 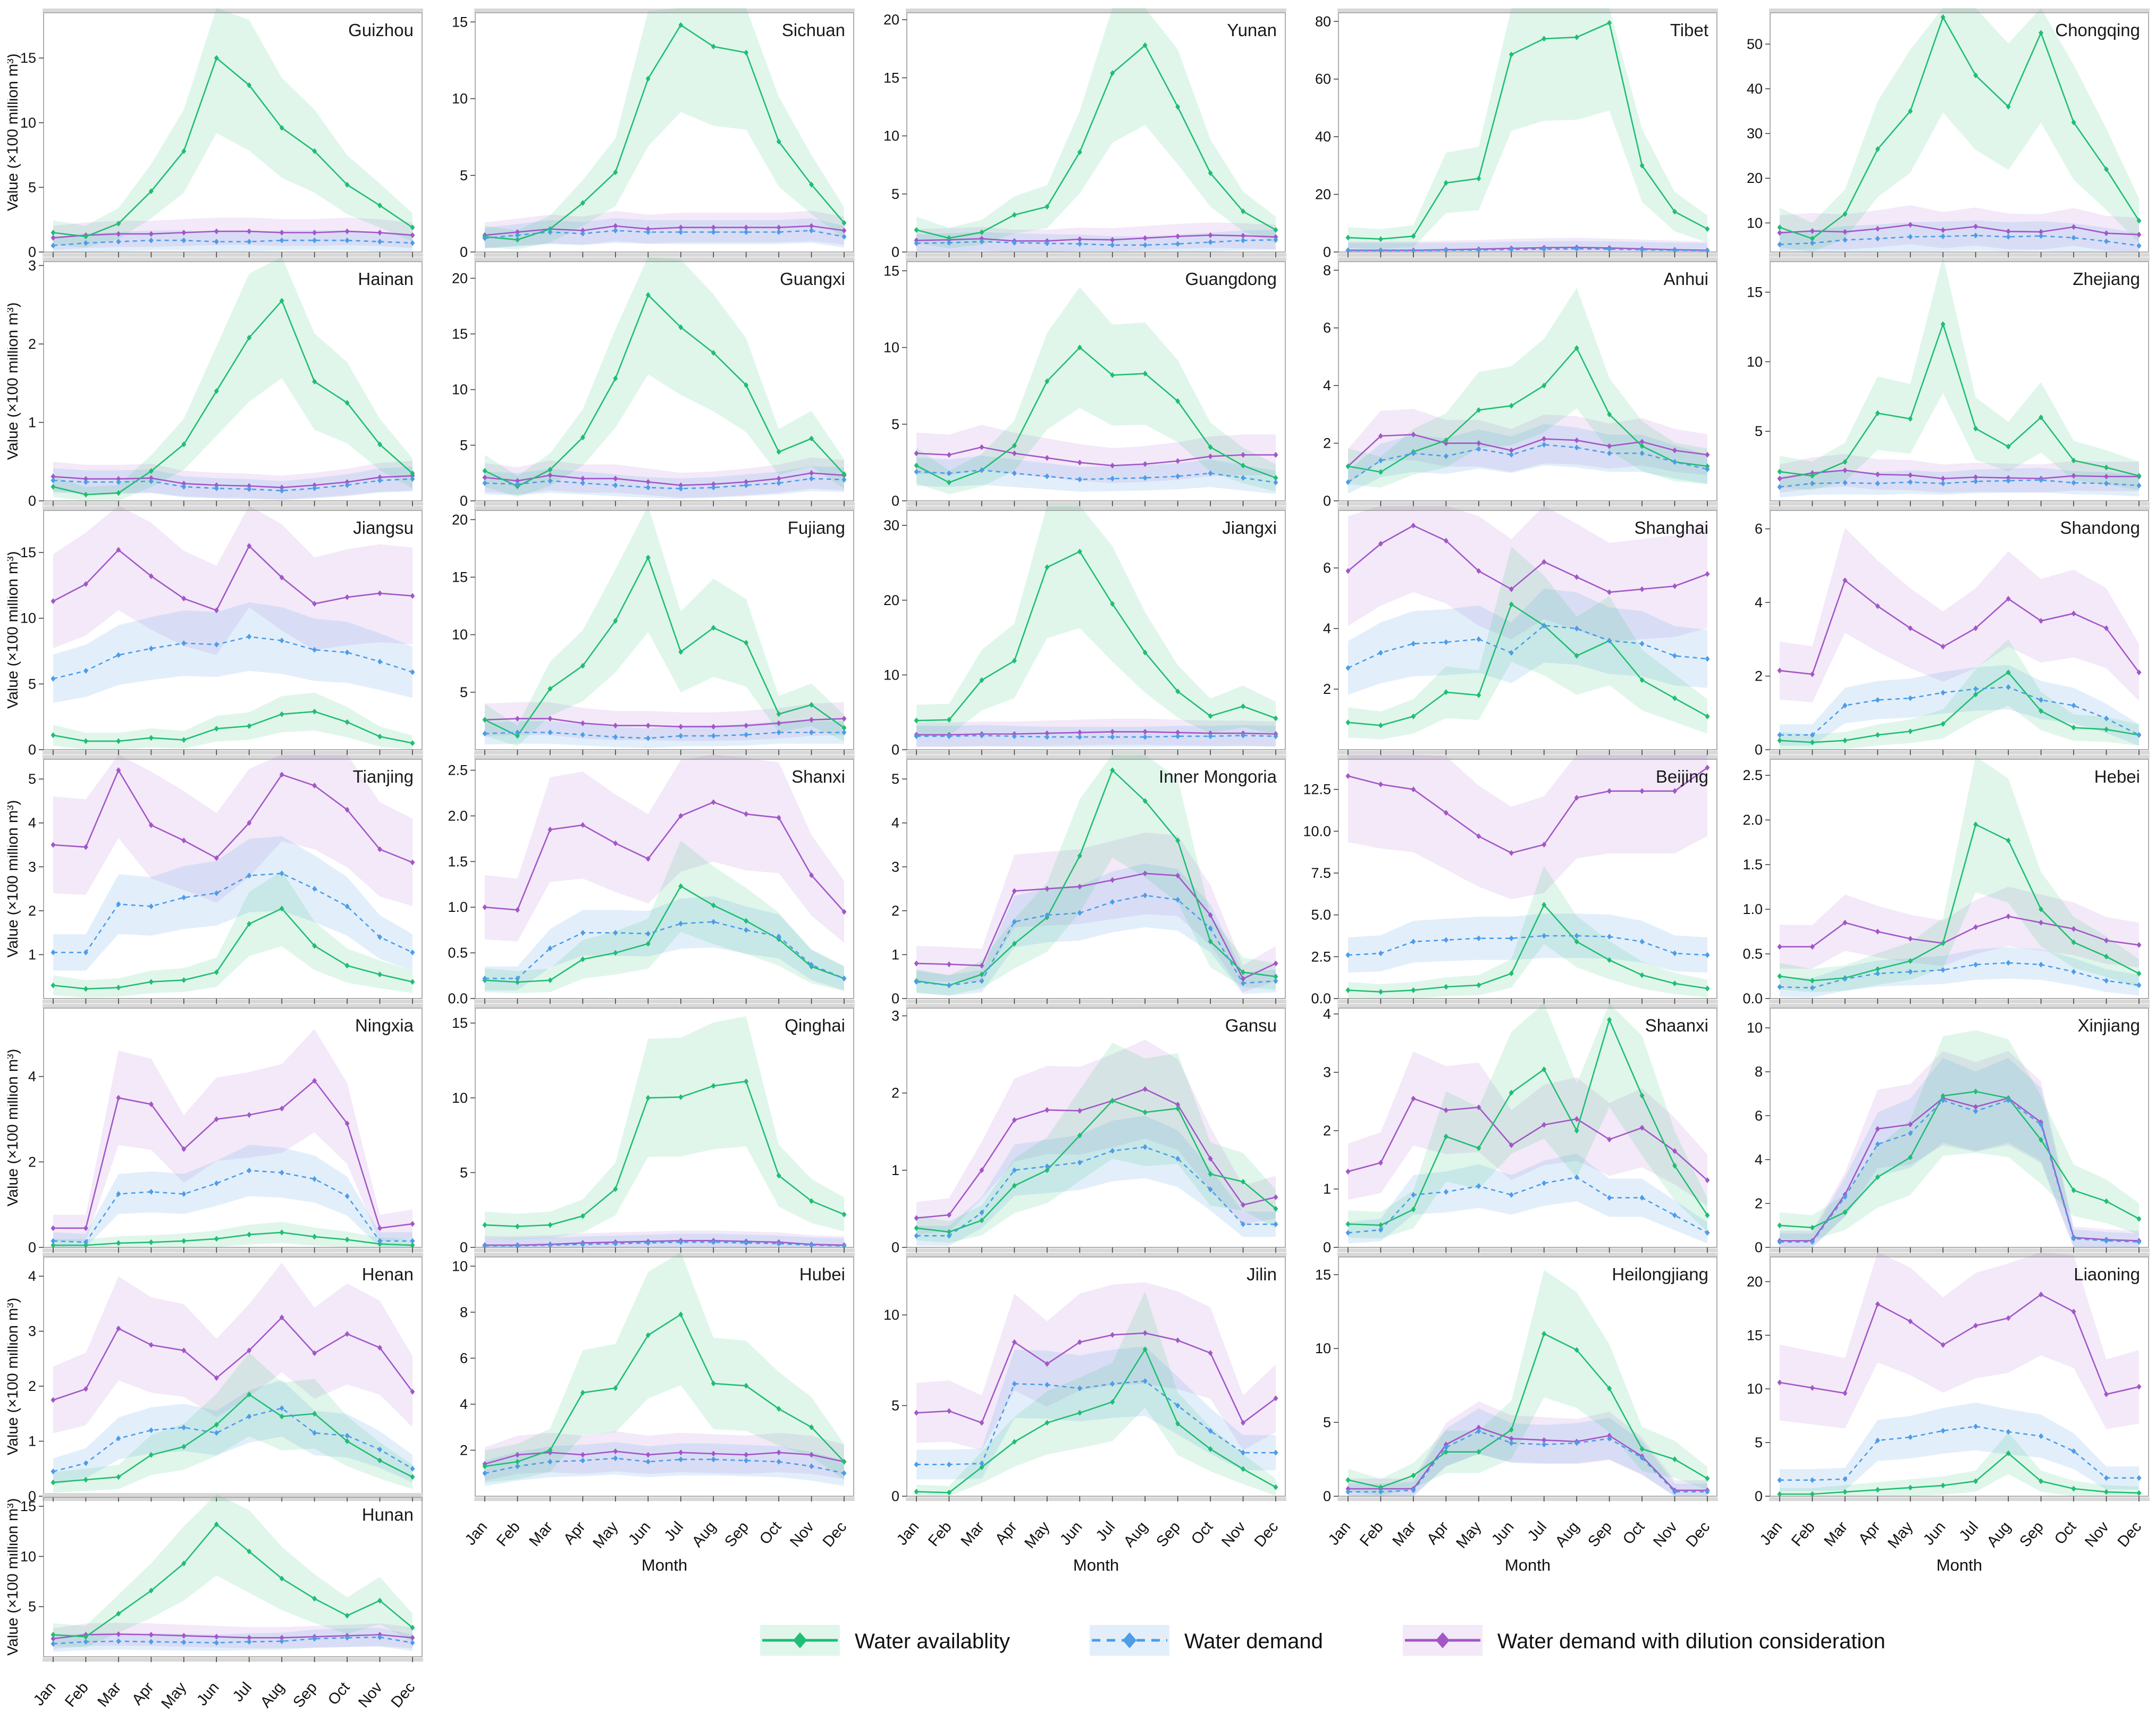 What do you see at coordinates (77, 1694) in the screenshot?
I see `x-tick-label: Feb` at bounding box center [77, 1694].